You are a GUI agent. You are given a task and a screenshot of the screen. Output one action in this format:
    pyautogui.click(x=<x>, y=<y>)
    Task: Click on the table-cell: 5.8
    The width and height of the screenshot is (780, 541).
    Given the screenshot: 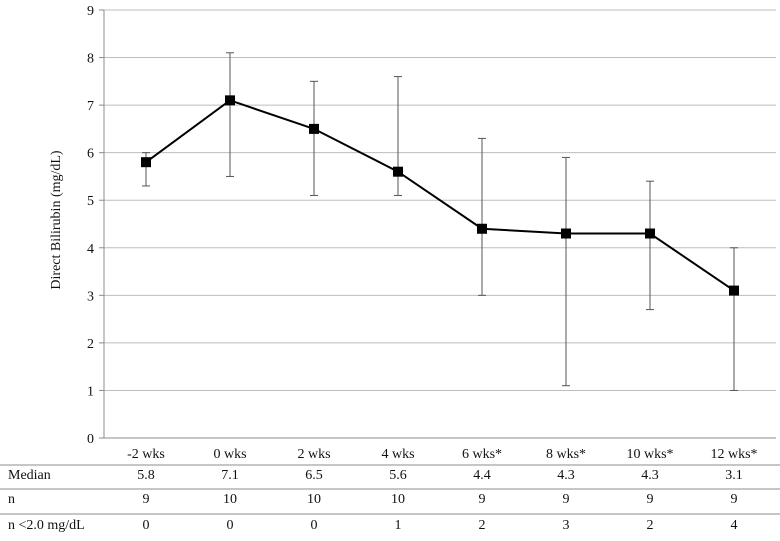 What is the action you would take?
    pyautogui.click(x=146, y=475)
    